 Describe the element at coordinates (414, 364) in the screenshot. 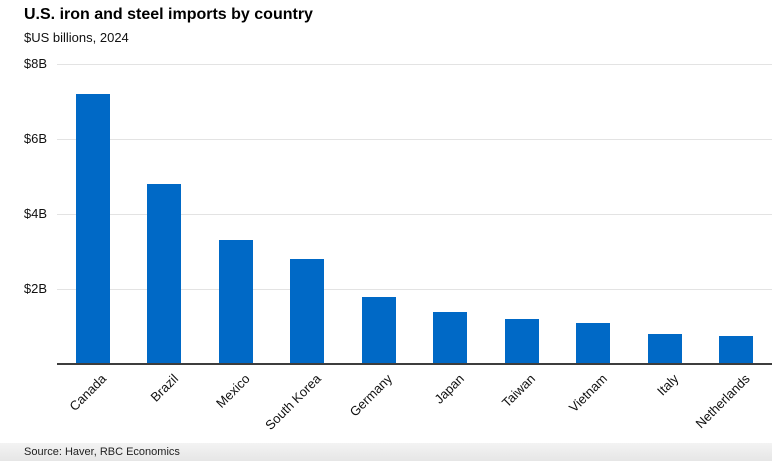

I see `x-axis-line` at that location.